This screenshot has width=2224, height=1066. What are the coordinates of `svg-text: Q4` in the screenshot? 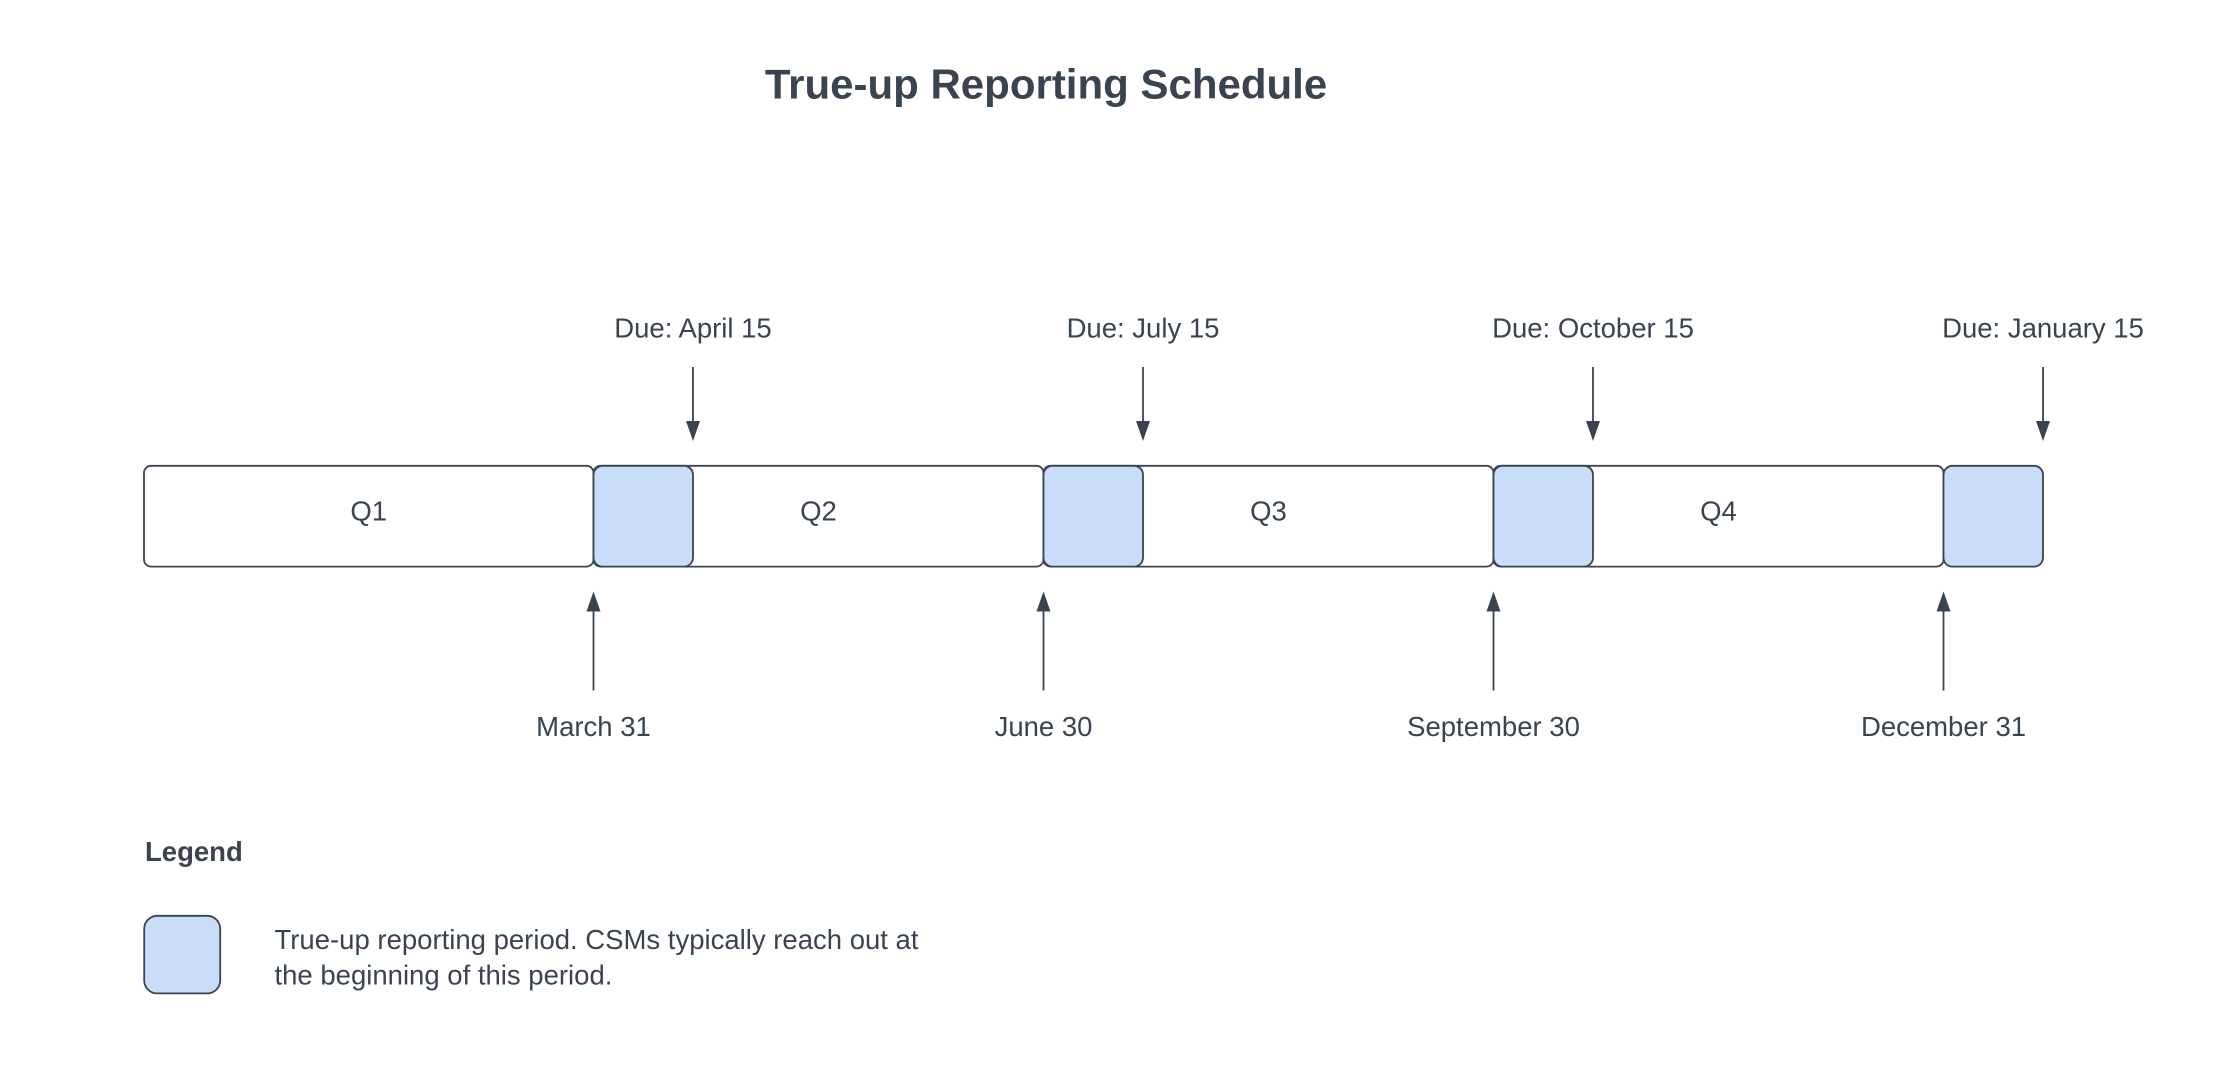 It's located at (1718, 511).